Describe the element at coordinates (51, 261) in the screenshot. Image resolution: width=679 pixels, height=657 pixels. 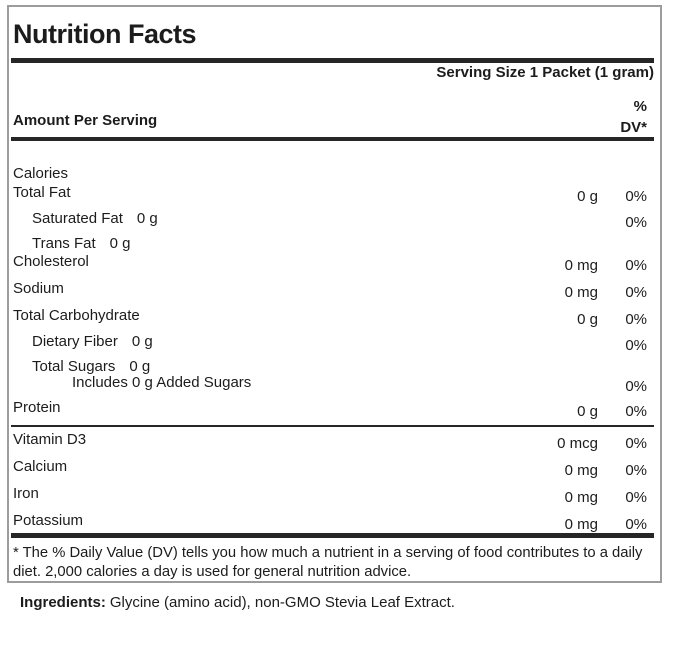
I see `nutrient-name: Cholesterol` at that location.